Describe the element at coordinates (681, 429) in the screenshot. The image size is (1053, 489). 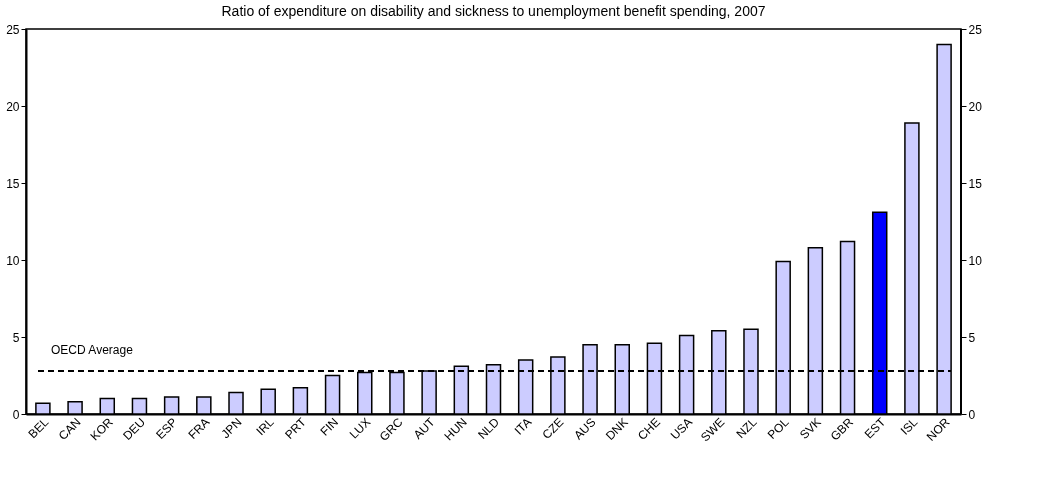
I see `x-tick-label: USA` at that location.